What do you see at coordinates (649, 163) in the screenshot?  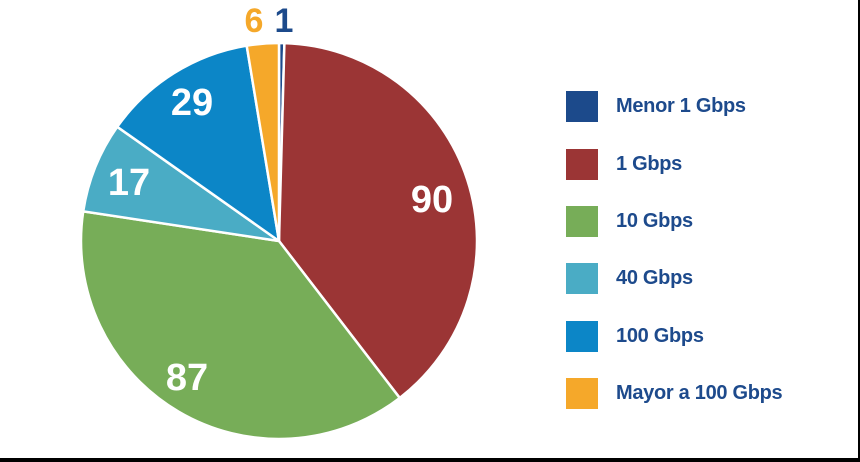 I see `legend-label: 1 Gbps` at bounding box center [649, 163].